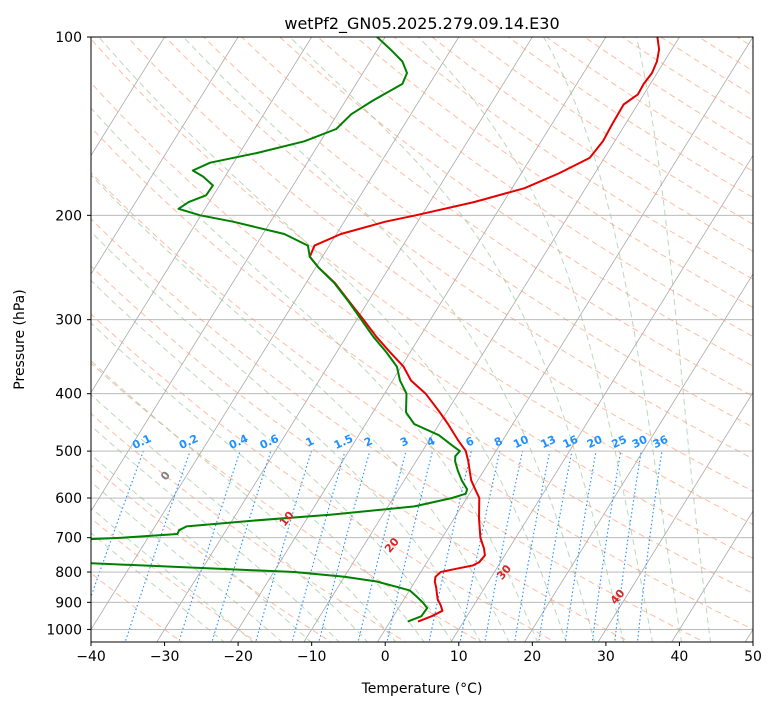 The width and height of the screenshot is (775, 712). I want to click on y-tick-label: 200, so click(68, 216).